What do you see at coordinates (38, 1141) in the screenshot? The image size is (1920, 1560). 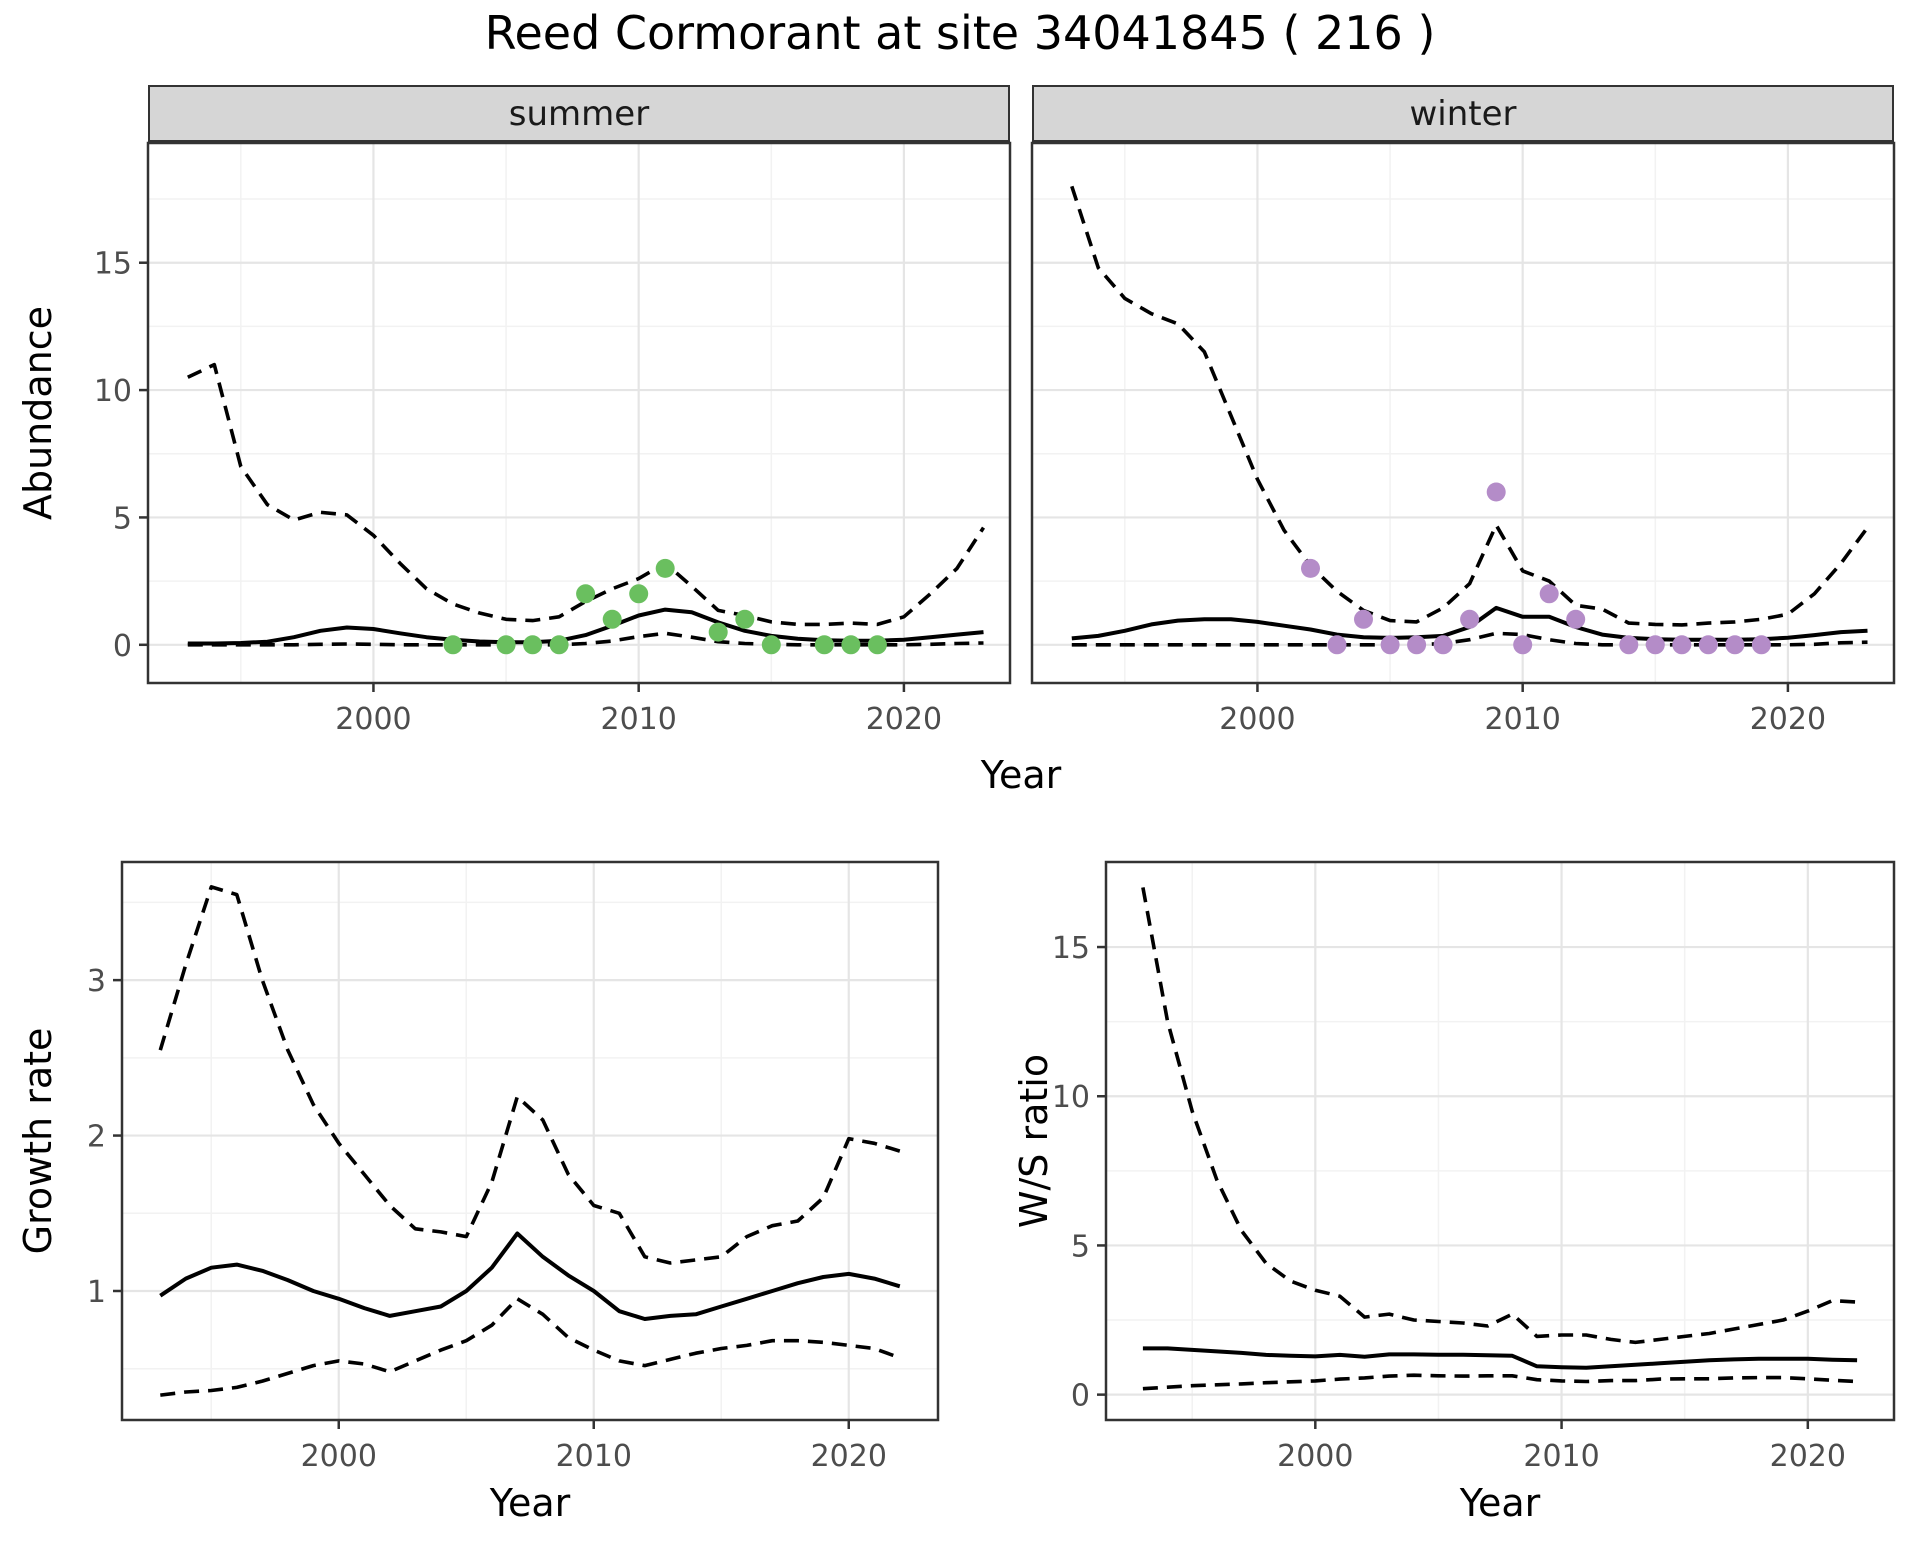 I see `y-axis-title-growth-rate: Growth rate` at bounding box center [38, 1141].